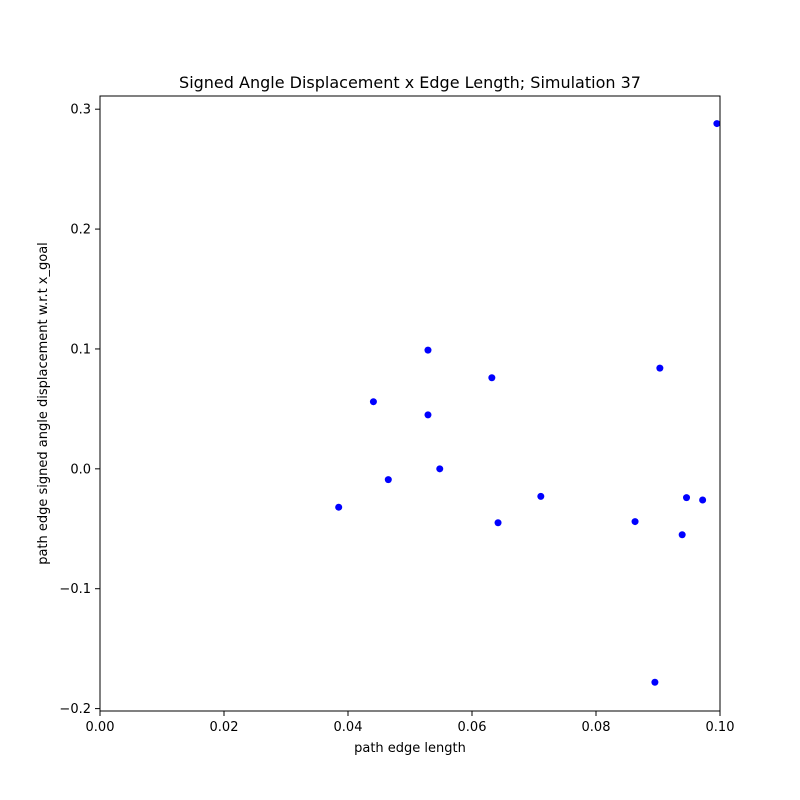 The height and width of the screenshot is (800, 800). Describe the element at coordinates (80, 349) in the screenshot. I see `y-tick-label: 0.1` at that location.